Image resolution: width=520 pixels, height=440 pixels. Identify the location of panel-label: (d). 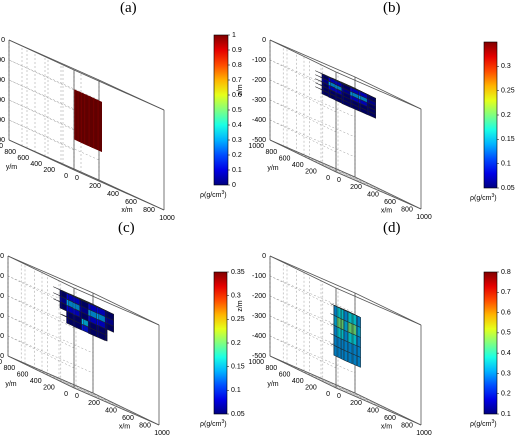
(392, 228).